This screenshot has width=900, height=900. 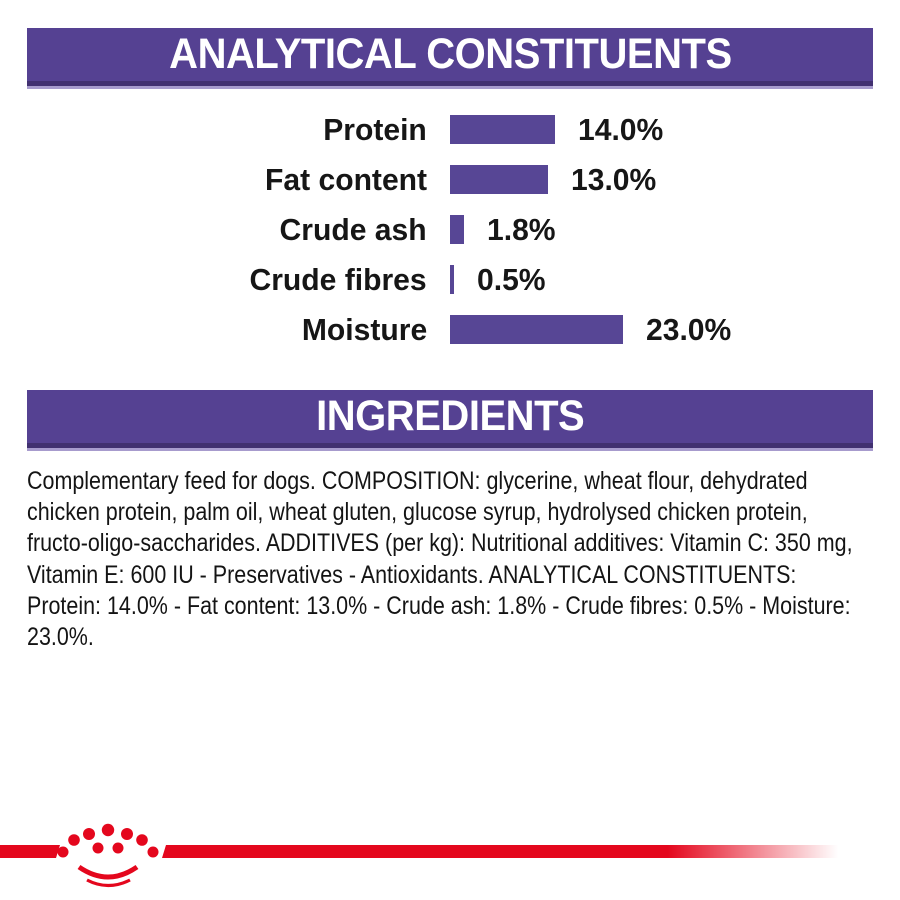 I want to click on ingredients-banner: INGREDIENTS, so click(x=450, y=420).